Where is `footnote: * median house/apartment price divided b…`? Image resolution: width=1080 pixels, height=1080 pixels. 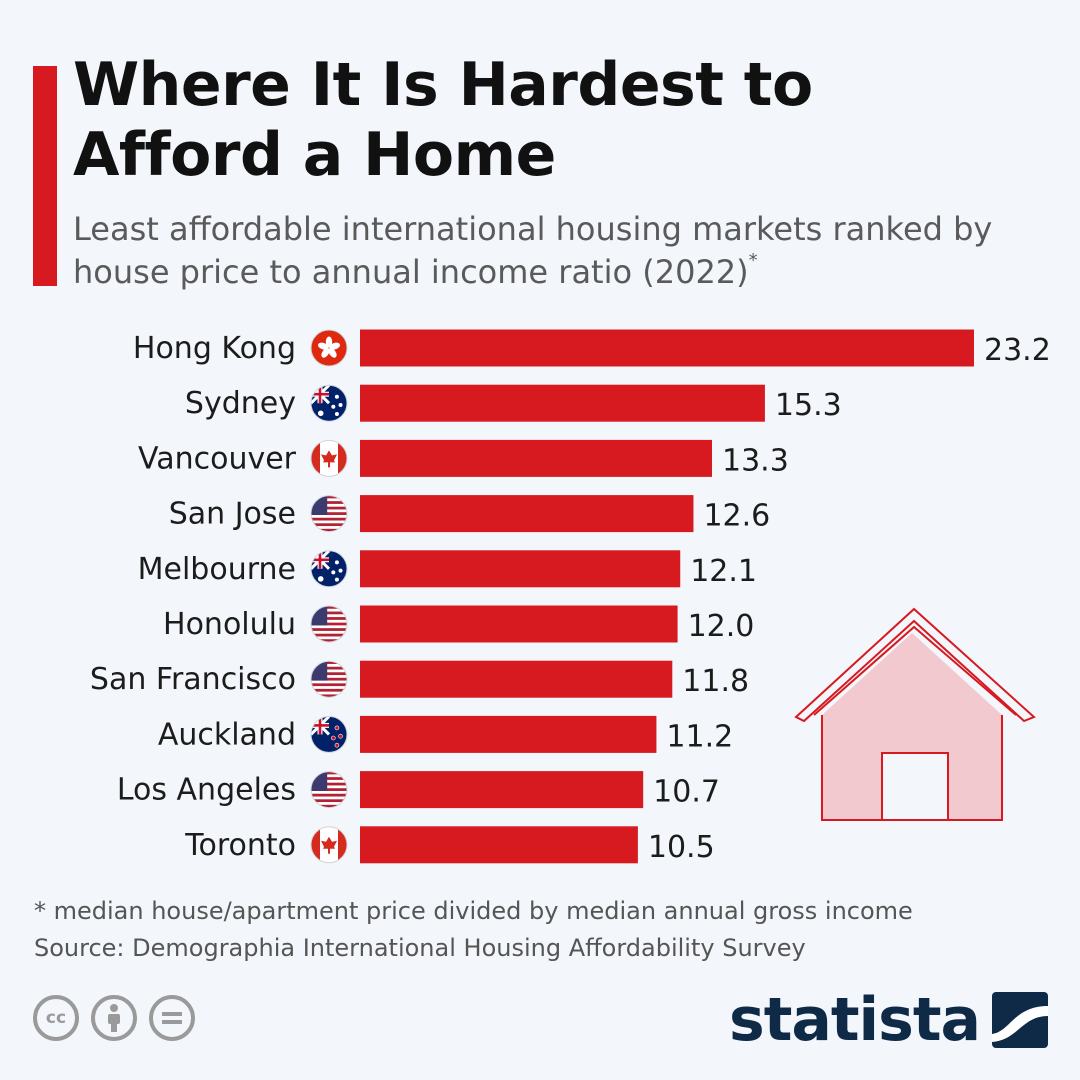 footnote: * median house/apartment price divided b… is located at coordinates (473, 930).